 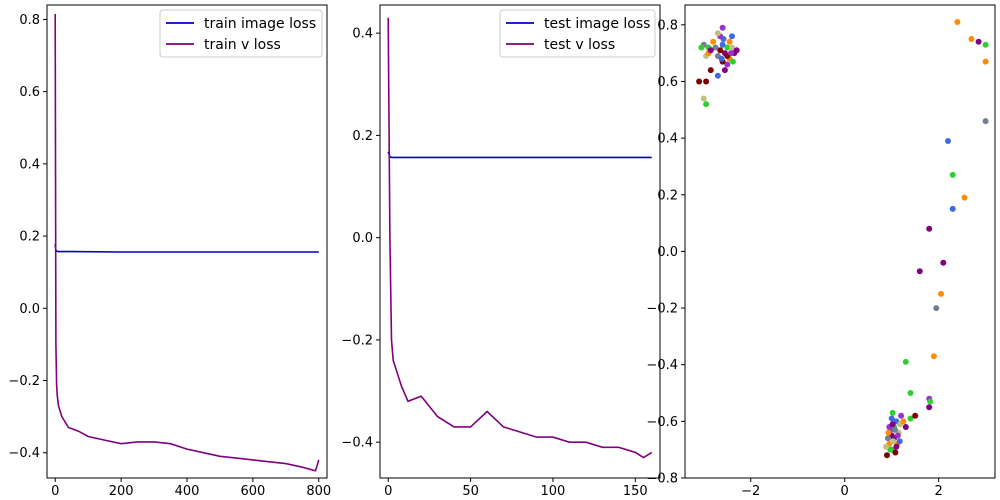 What do you see at coordinates (597, 24) in the screenshot?
I see `legend-label-0: test image loss` at bounding box center [597, 24].